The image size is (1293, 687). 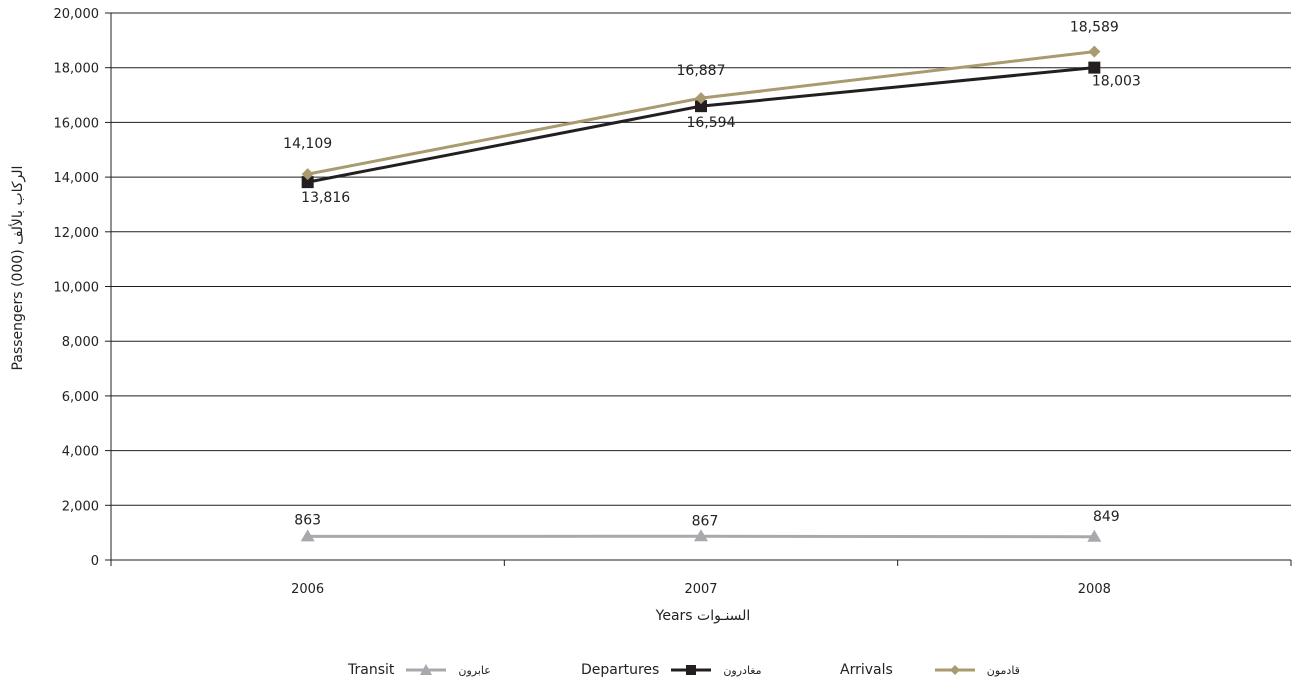 What do you see at coordinates (77, 288) in the screenshot?
I see `y-tick-label: 10,000` at bounding box center [77, 288].